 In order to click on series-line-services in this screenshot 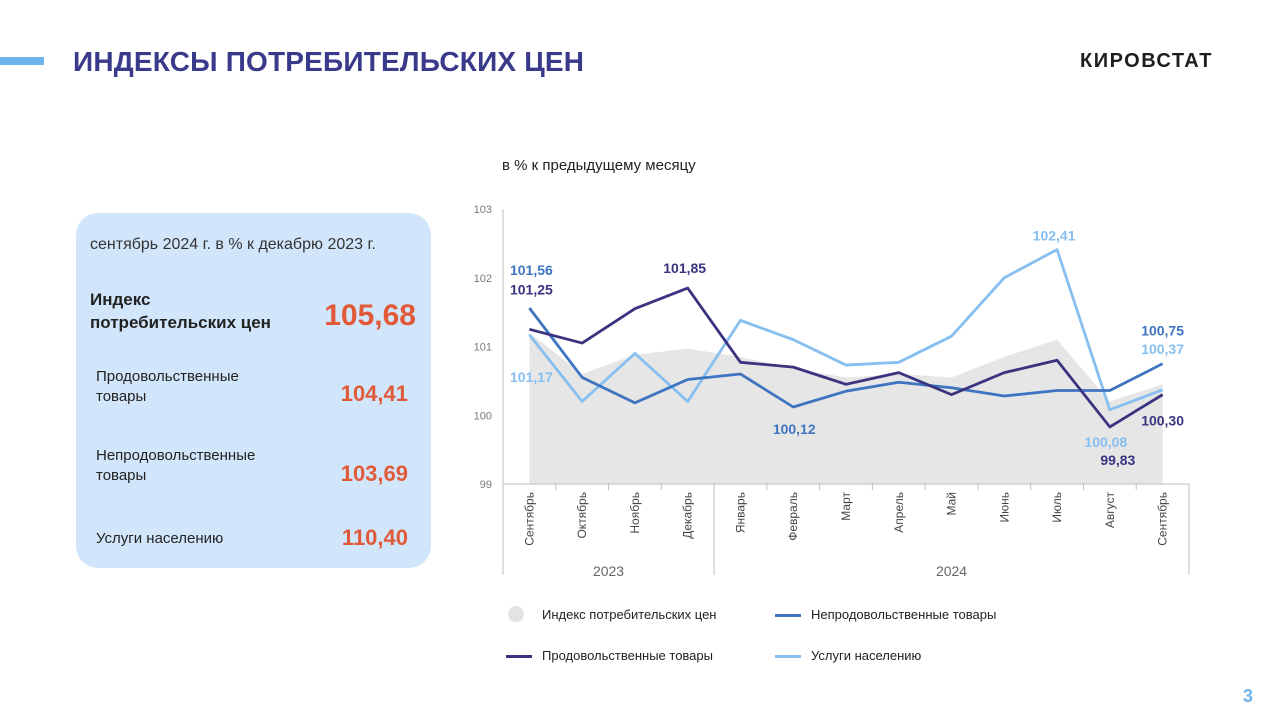, I will do `click(846, 330)`.